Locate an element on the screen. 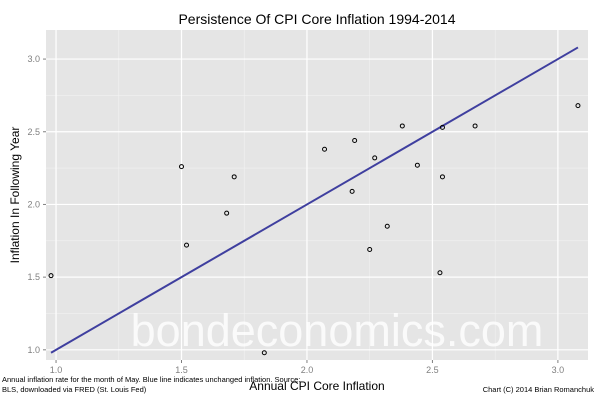 The height and width of the screenshot is (400, 600). footnote-copyright: Chart (C) 2014 Brian Romanchuk is located at coordinates (538, 389).